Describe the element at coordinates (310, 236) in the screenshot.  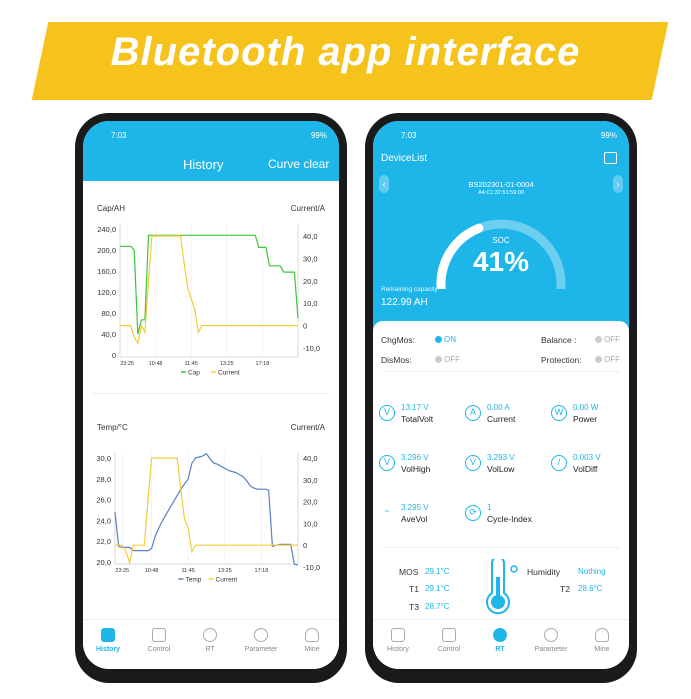
I see `y-tick-right: 40,0` at that location.